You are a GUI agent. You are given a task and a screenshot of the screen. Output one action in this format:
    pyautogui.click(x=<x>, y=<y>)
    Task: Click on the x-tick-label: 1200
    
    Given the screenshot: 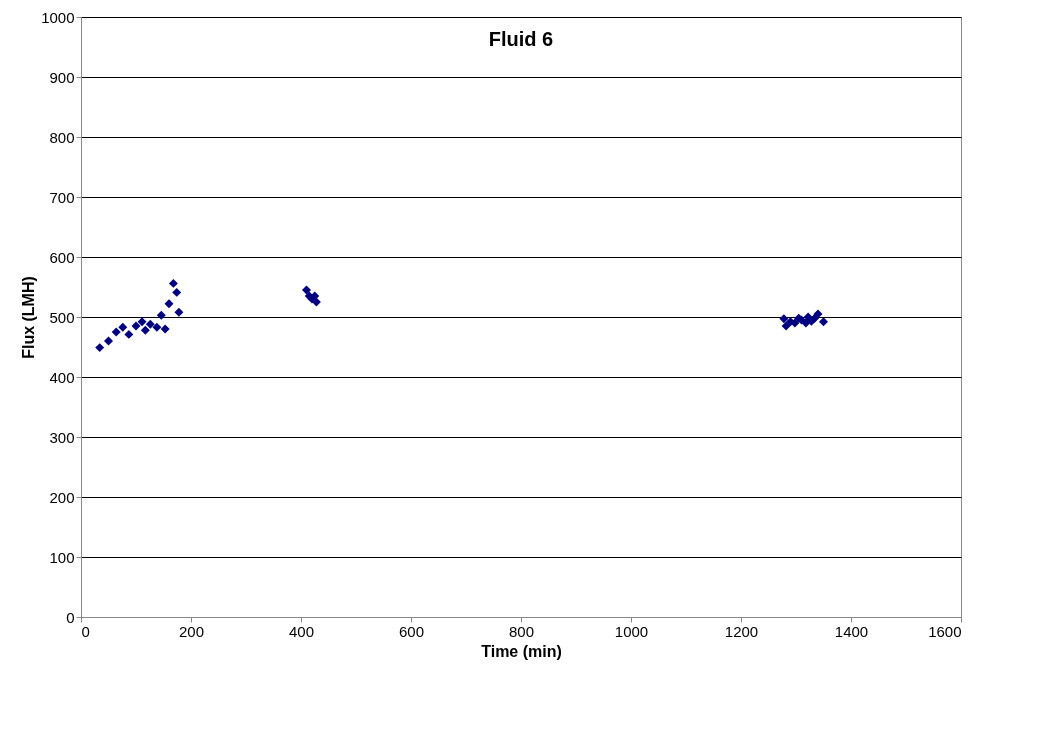 What is the action you would take?
    pyautogui.click(x=741, y=631)
    